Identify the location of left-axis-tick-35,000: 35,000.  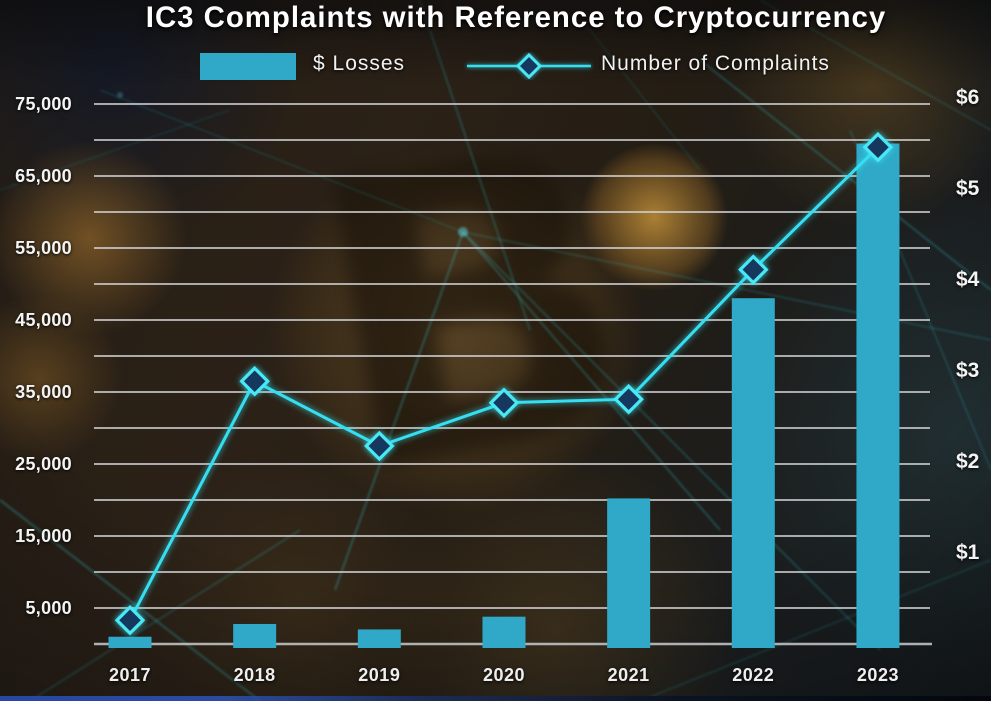
(43, 392).